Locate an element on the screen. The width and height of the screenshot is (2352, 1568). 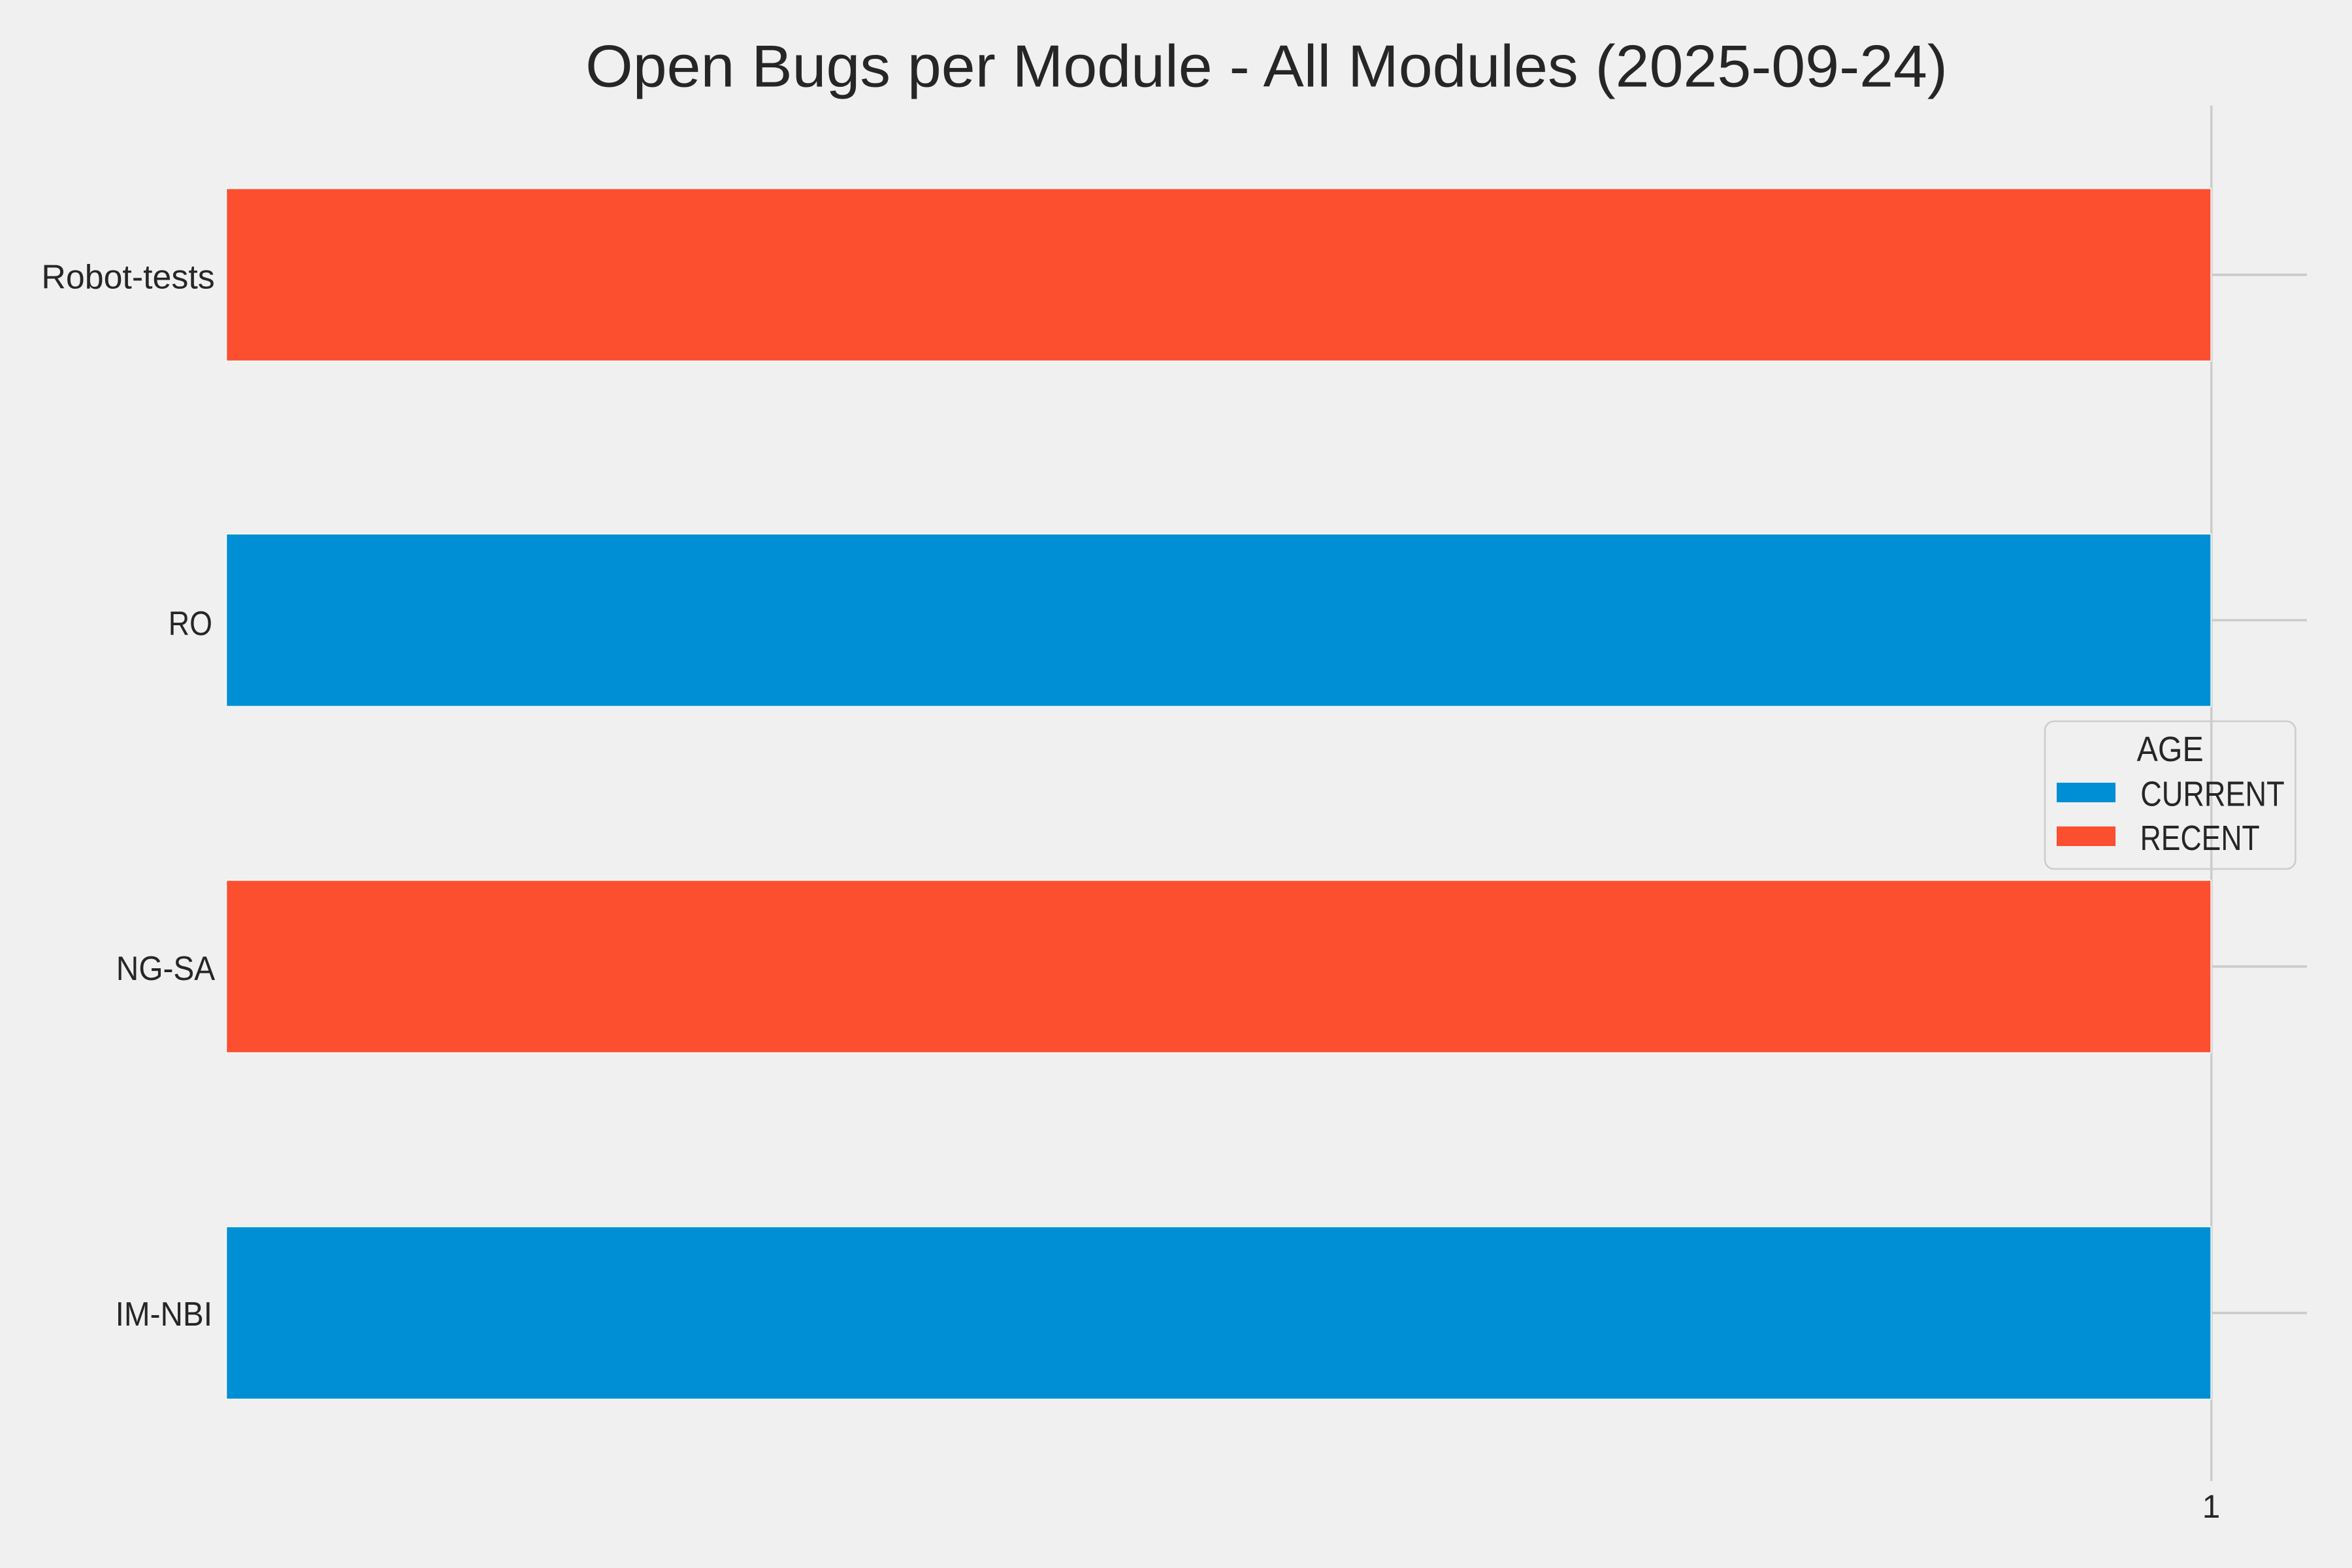
svg-text: RECENT is located at coordinates (2200, 838).